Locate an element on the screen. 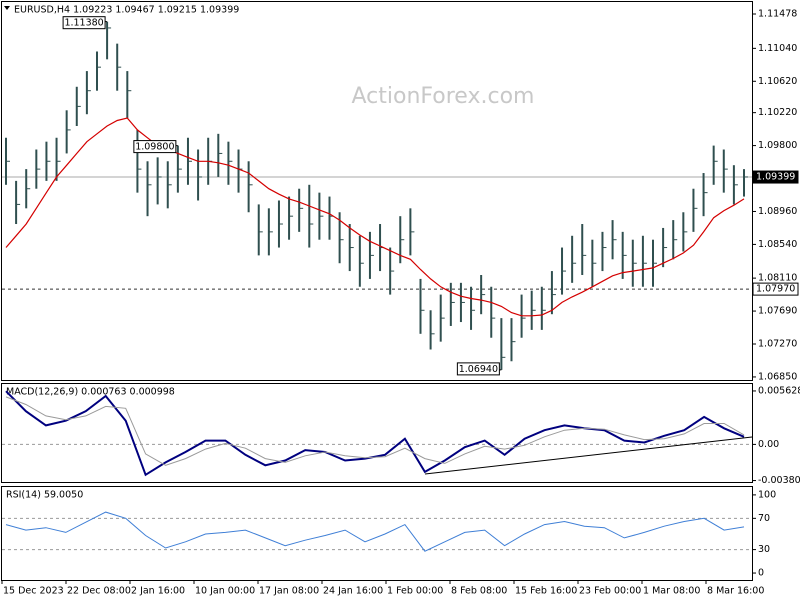  x-tick-label: 17 Jan 08:00 is located at coordinates (289, 591).